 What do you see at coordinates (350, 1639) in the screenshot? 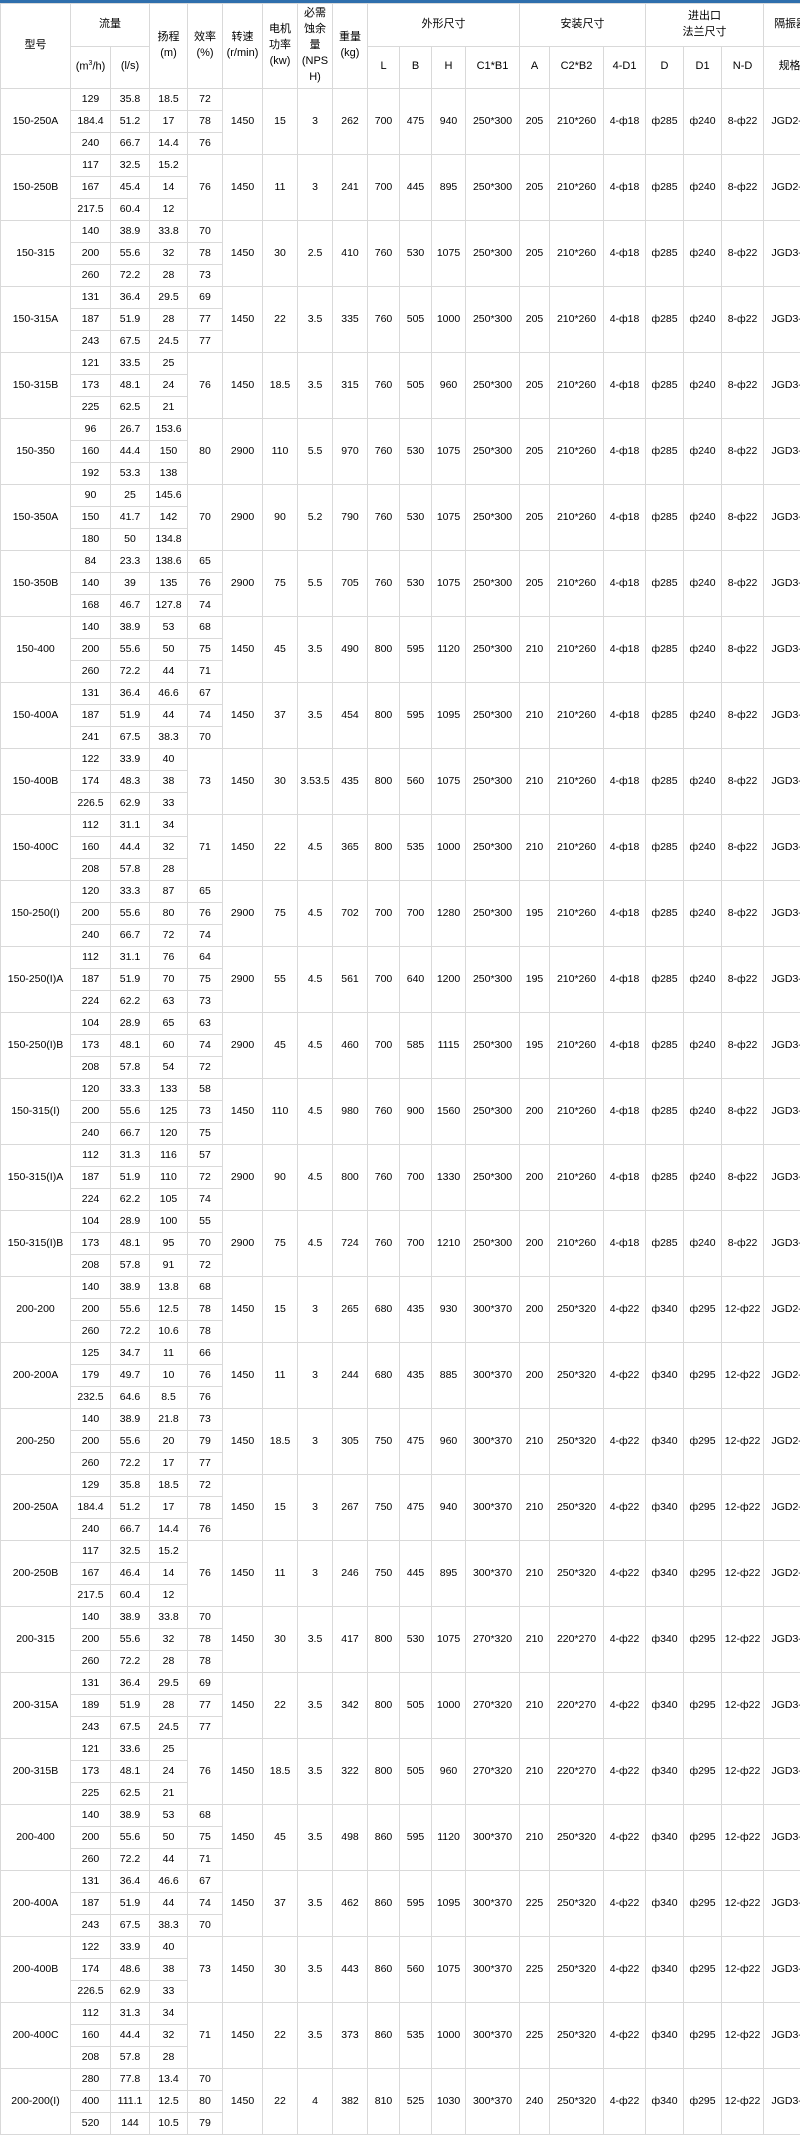
I see `cell-weight: 417` at bounding box center [350, 1639].